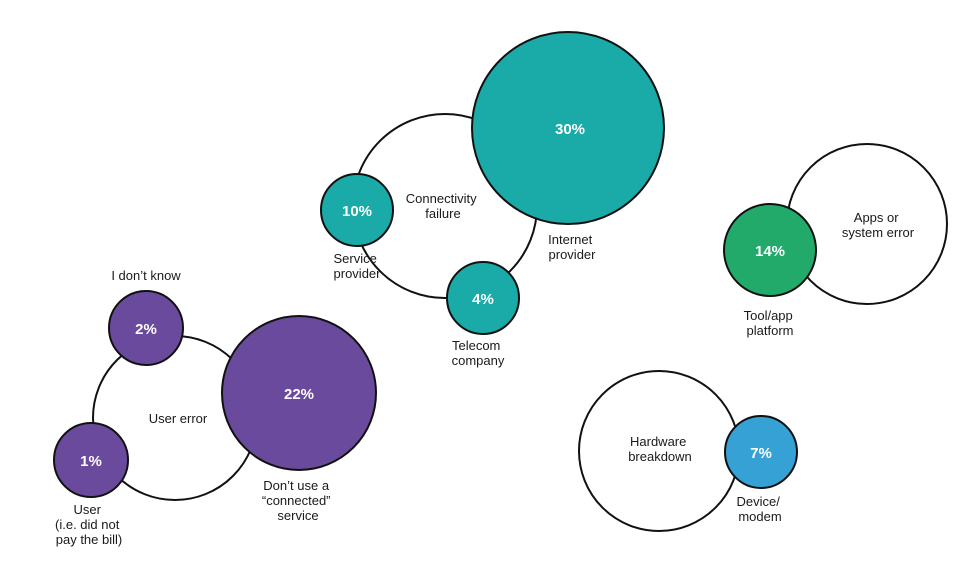  I want to click on pct-tool-app-platform: 14%, so click(770, 251).